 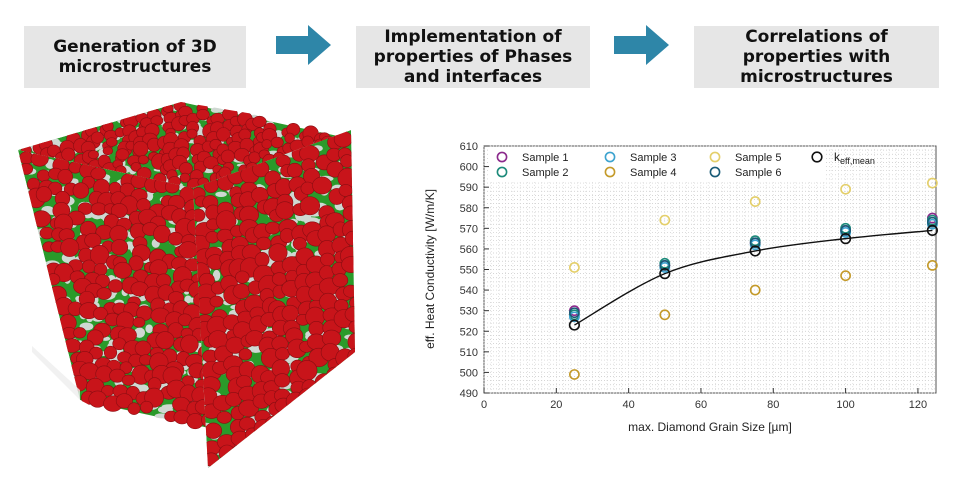 What do you see at coordinates (556, 405) in the screenshot?
I see `x-tick-label: 20` at bounding box center [556, 405].